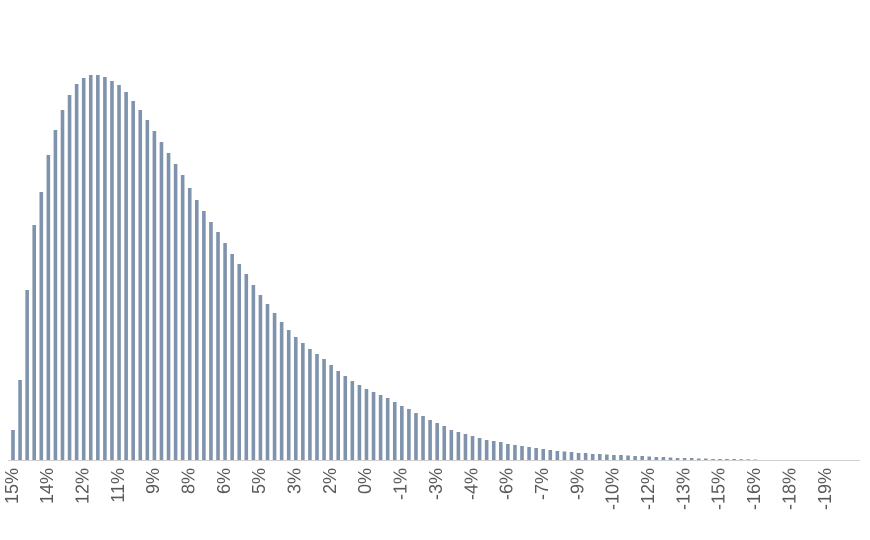 Image resolution: width=870 pixels, height=540 pixels. What do you see at coordinates (789, 489) in the screenshot?
I see `x-tick-label: -18%` at bounding box center [789, 489].